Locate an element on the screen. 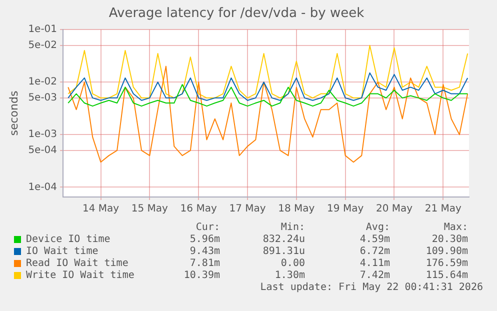 This screenshot has width=497, height=311. text: 891.31u is located at coordinates (283, 251).